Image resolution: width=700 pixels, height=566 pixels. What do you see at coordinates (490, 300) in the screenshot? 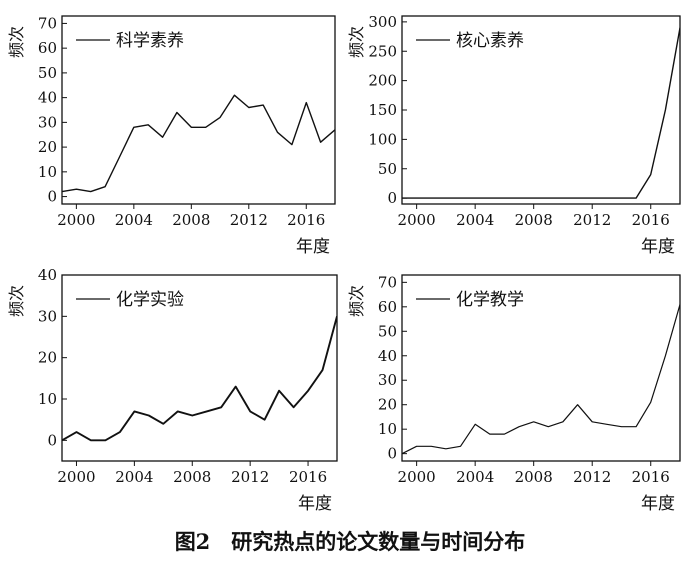
I see `legend-label: 化学教学` at bounding box center [490, 300].